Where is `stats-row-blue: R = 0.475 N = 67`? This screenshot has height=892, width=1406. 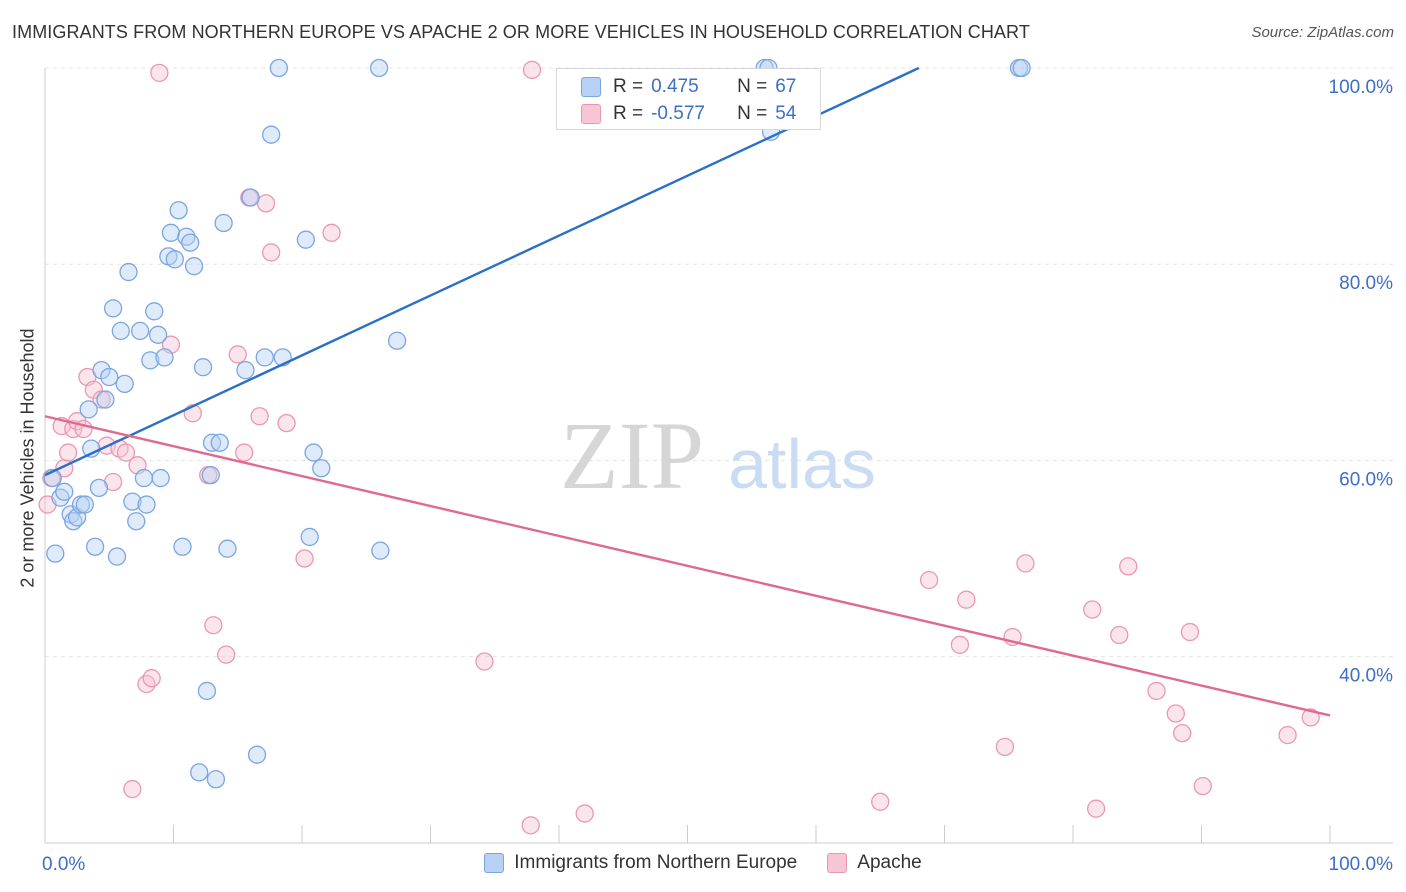 stats-row-blue: R = 0.475 N = 67 is located at coordinates (688, 87).